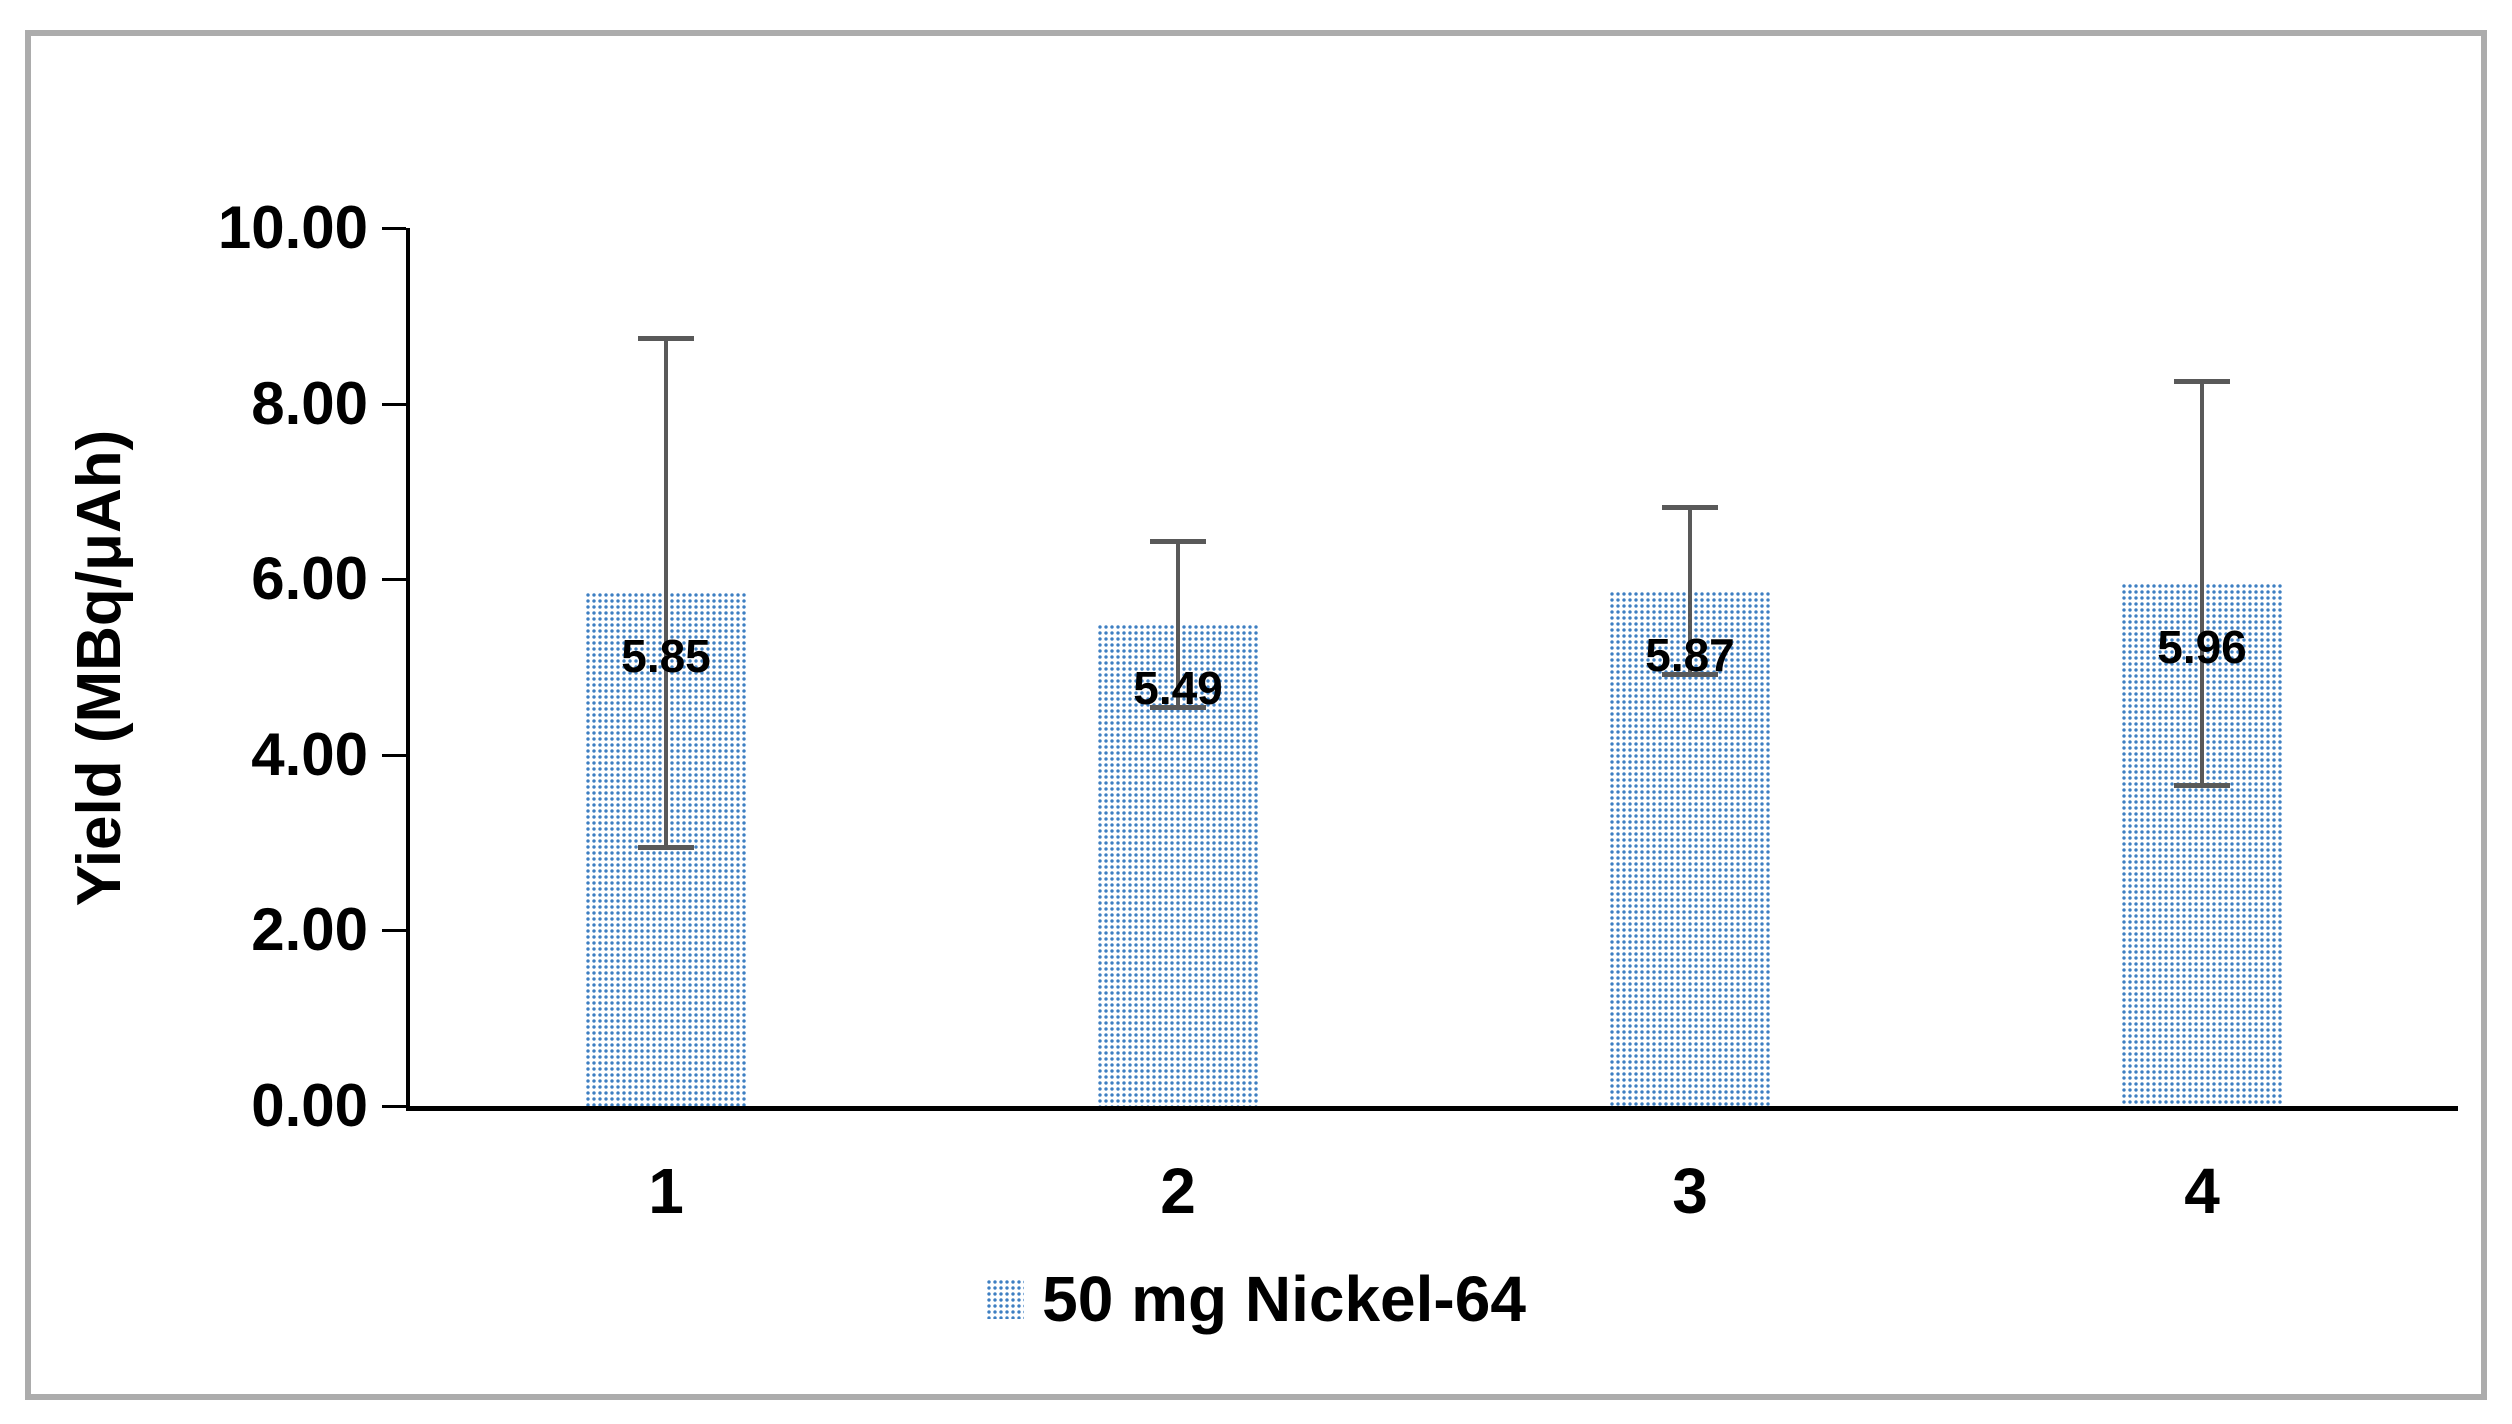 This screenshot has width=2512, height=1424. What do you see at coordinates (2202, 1191) in the screenshot?
I see `x-tick-label: 4` at bounding box center [2202, 1191].